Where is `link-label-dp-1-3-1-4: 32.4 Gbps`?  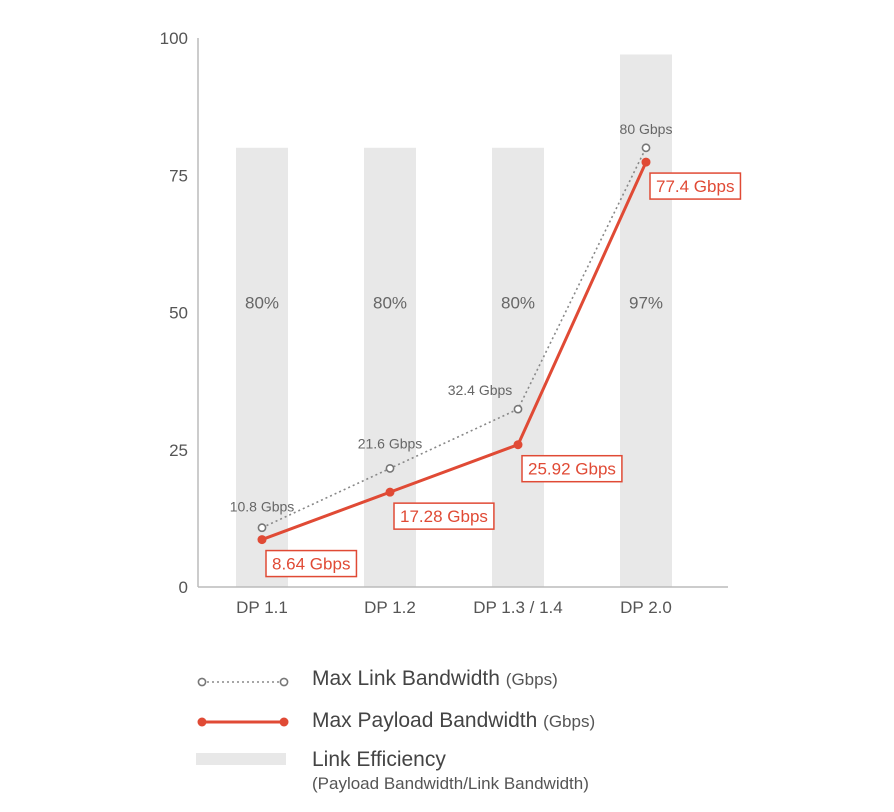
link-label-dp-1-3-1-4: 32.4 Gbps is located at coordinates (480, 390).